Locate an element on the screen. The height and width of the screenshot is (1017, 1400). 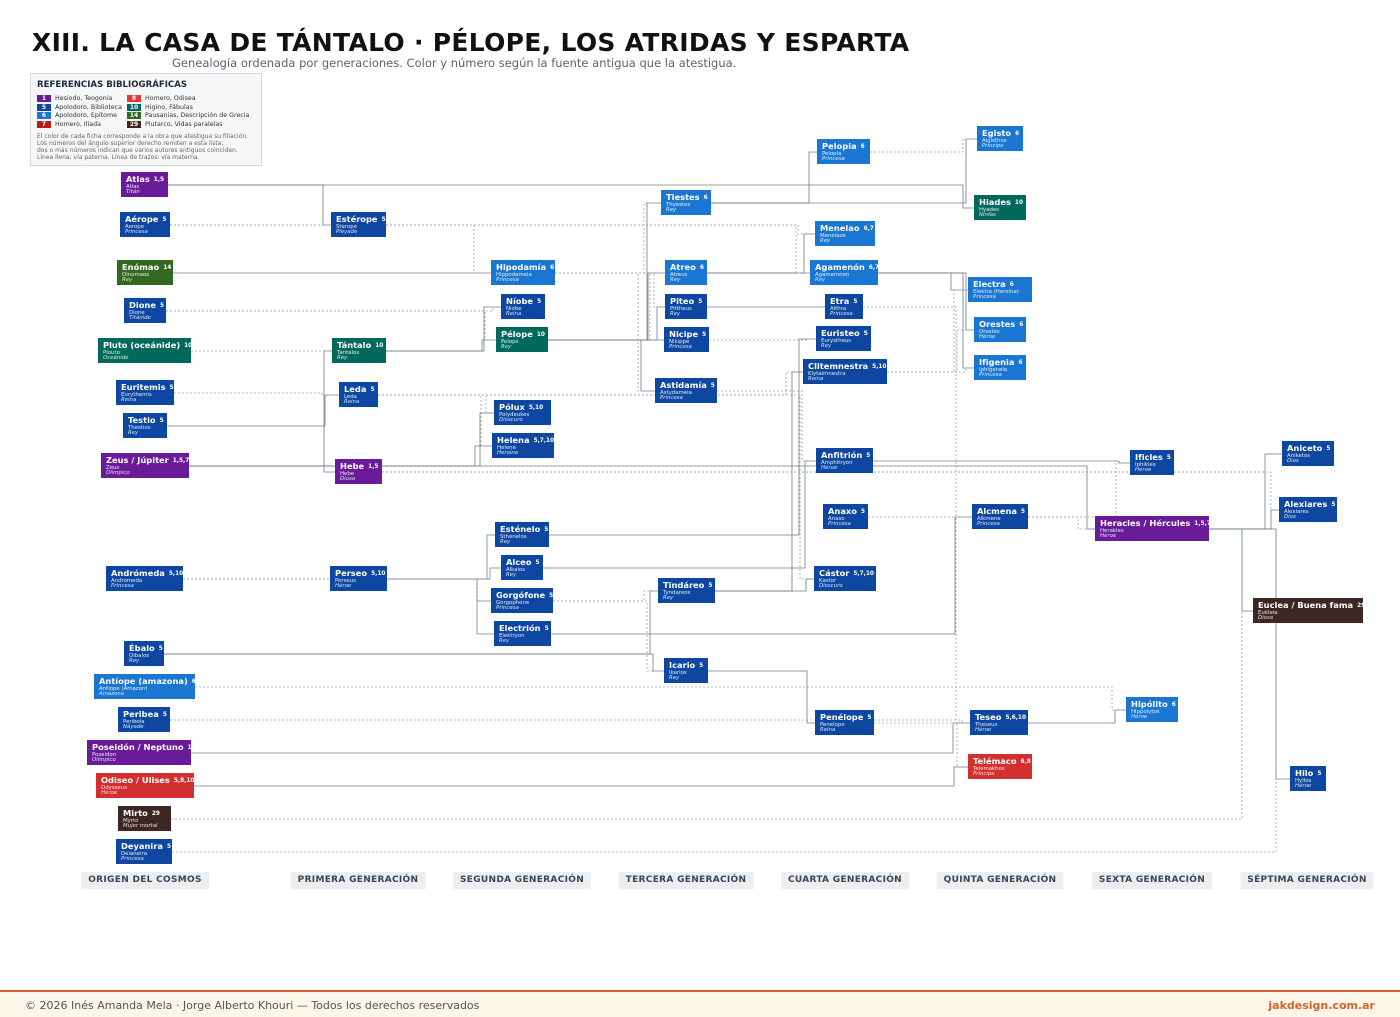
person-name: Odiseo / Ulises is located at coordinates (135, 780).